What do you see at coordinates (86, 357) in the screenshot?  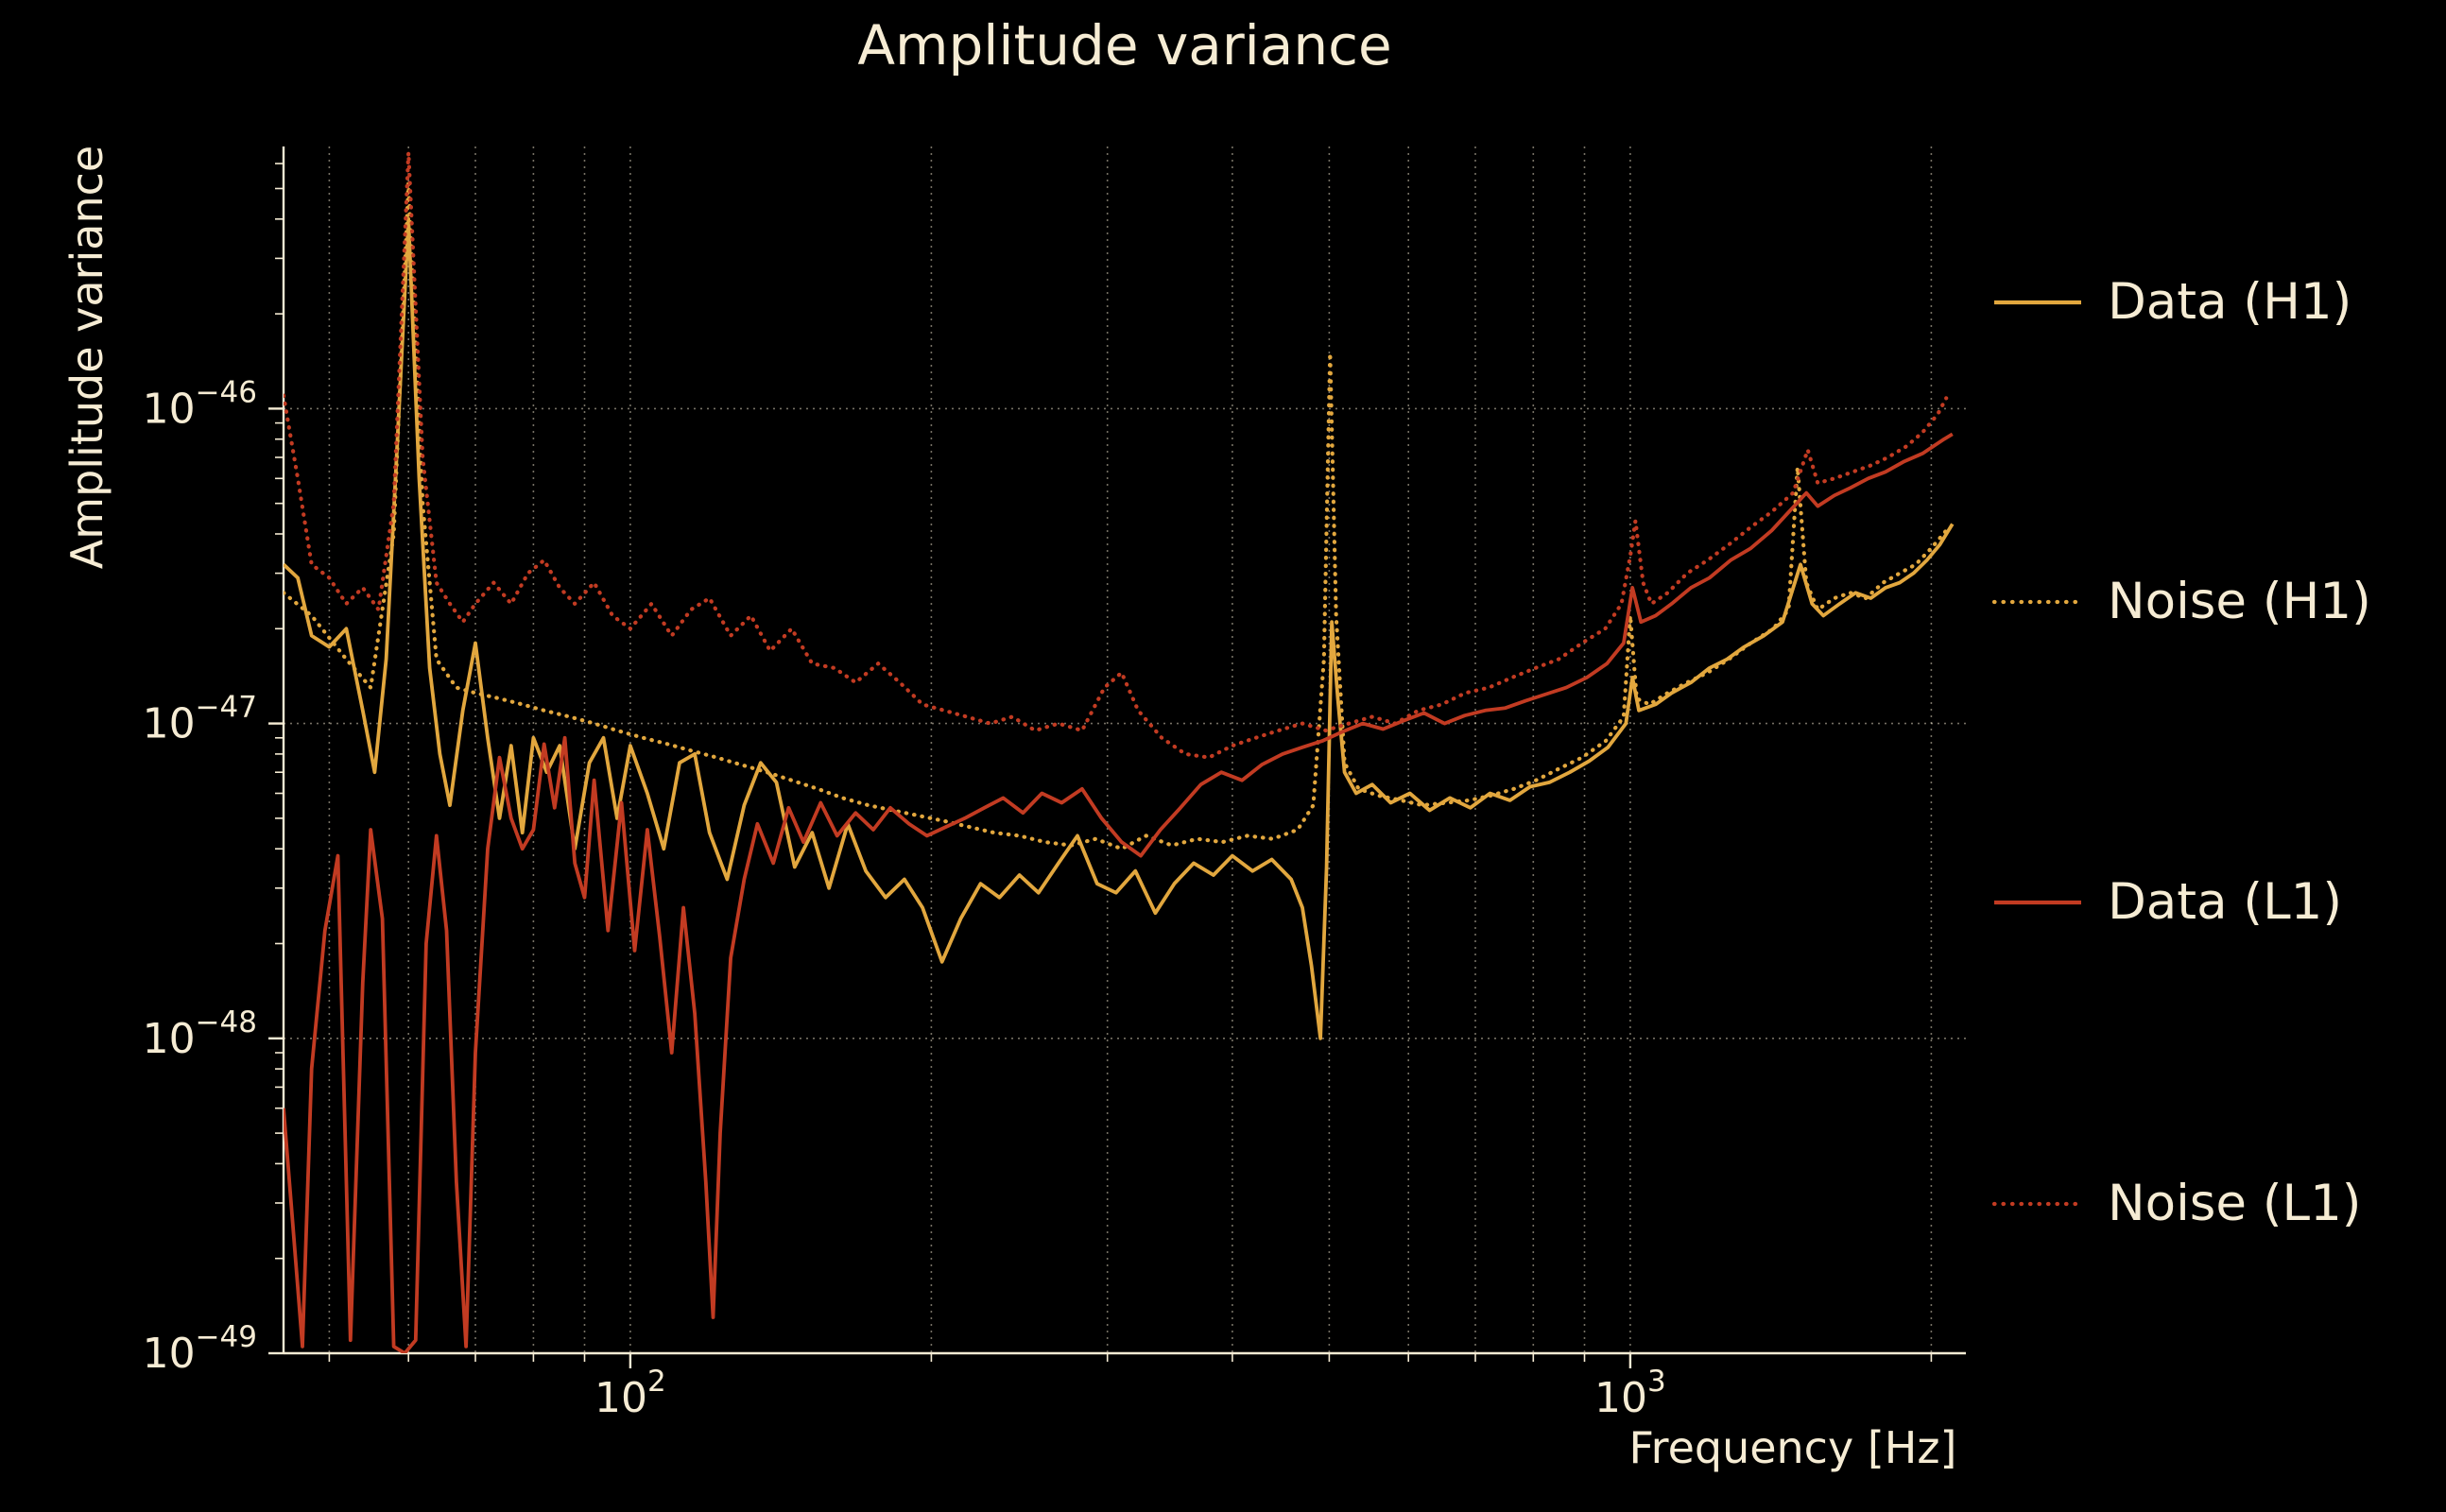 I see `y-axis-label: Amplitude variance` at bounding box center [86, 357].